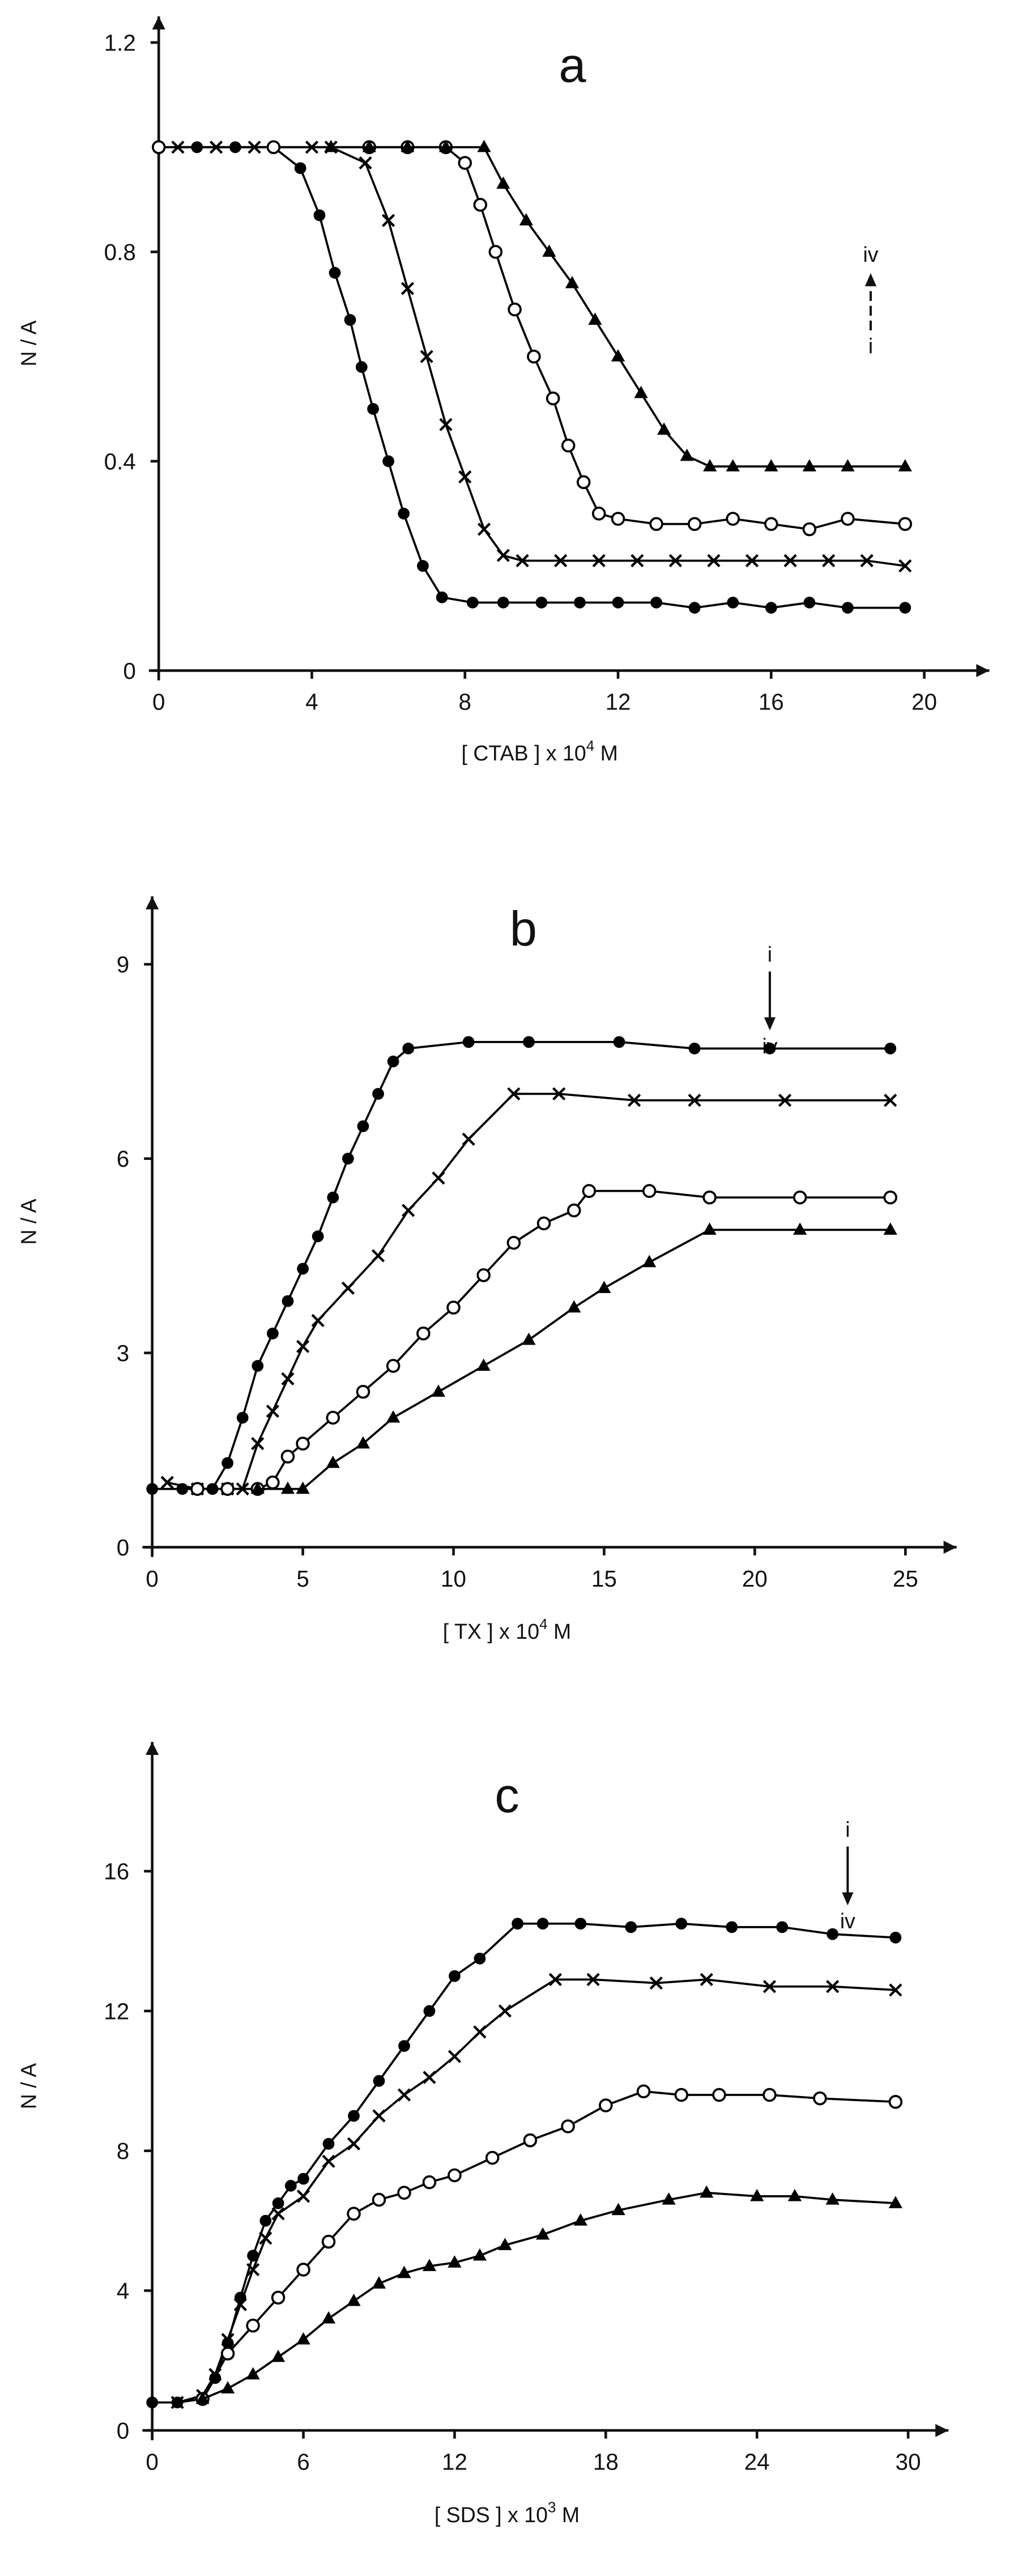  Describe the element at coordinates (507, 1629) in the screenshot. I see `x-axis-label: [ TX ] x 104 M` at that location.